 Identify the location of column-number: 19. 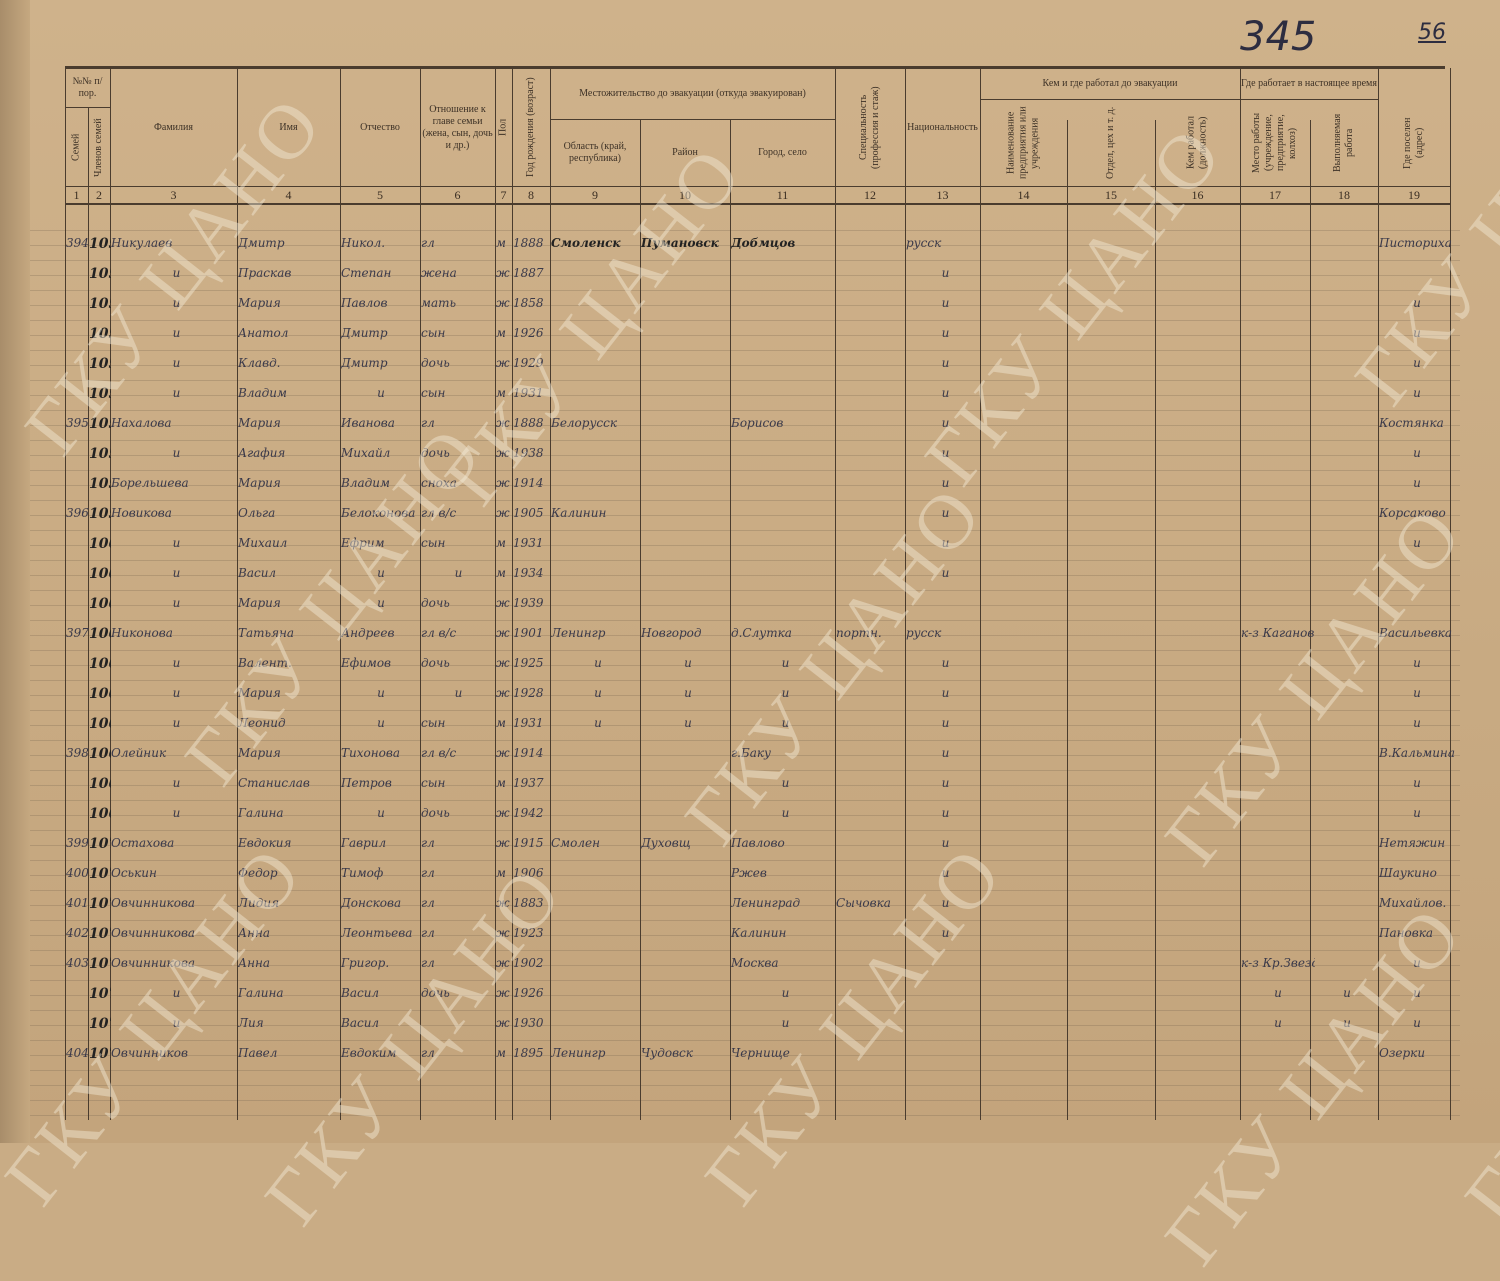
(1414, 195).